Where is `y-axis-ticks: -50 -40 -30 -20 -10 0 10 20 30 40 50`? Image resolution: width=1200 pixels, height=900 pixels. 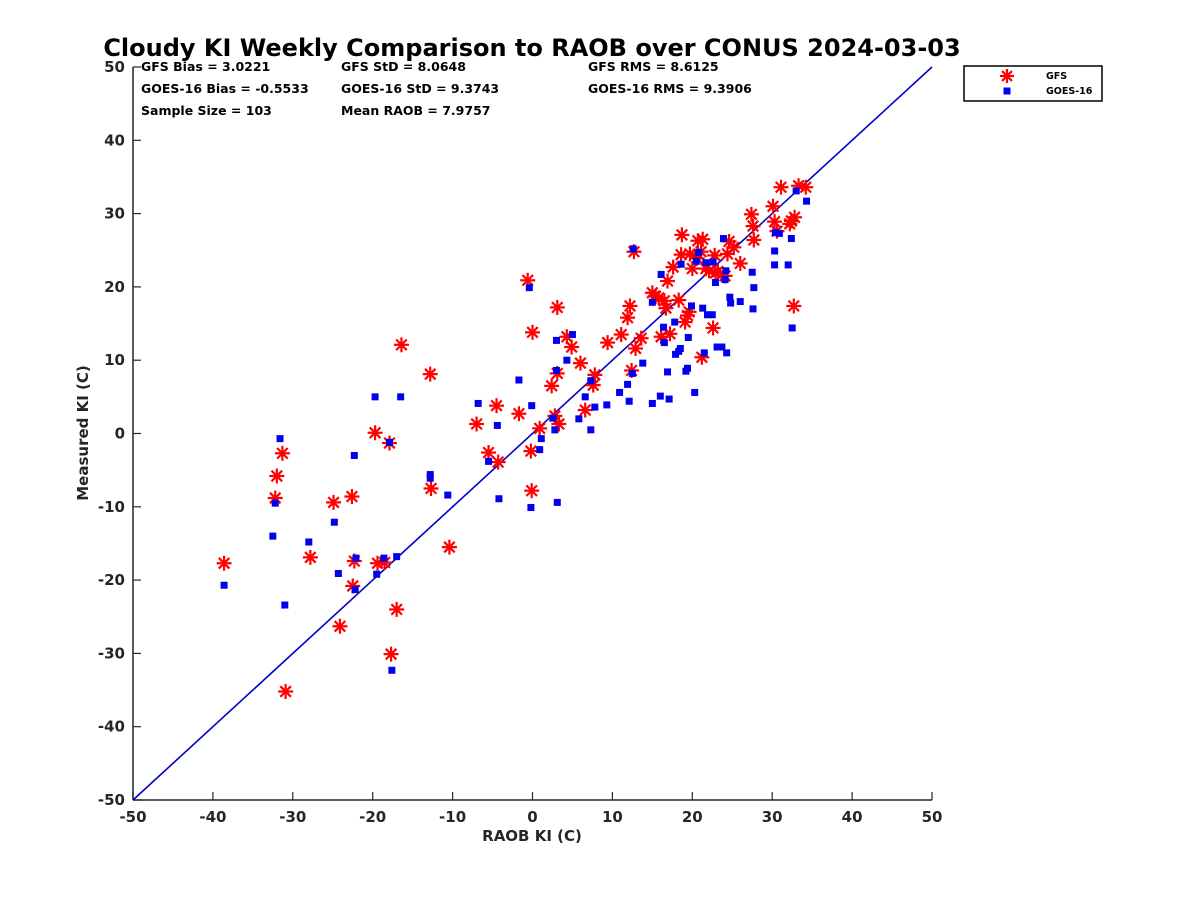
y-axis-ticks: -50 -40 -30 -20 -10 0 10 20 30 40 50 is located at coordinates (119, 433).